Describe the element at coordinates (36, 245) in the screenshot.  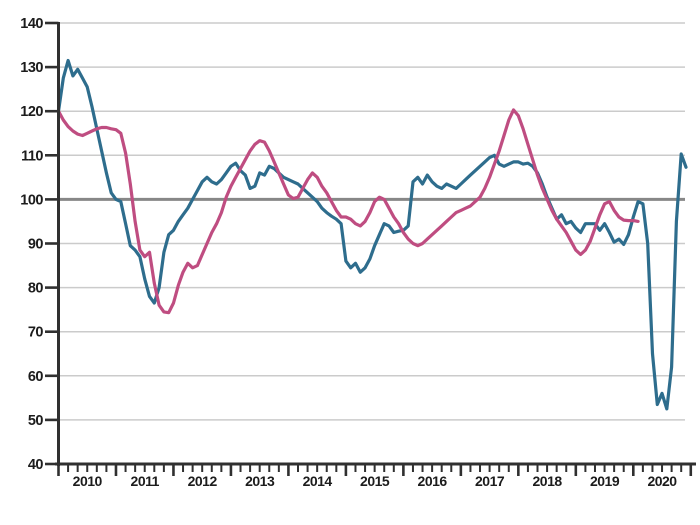
I see `y-tick-label: 90` at that location.